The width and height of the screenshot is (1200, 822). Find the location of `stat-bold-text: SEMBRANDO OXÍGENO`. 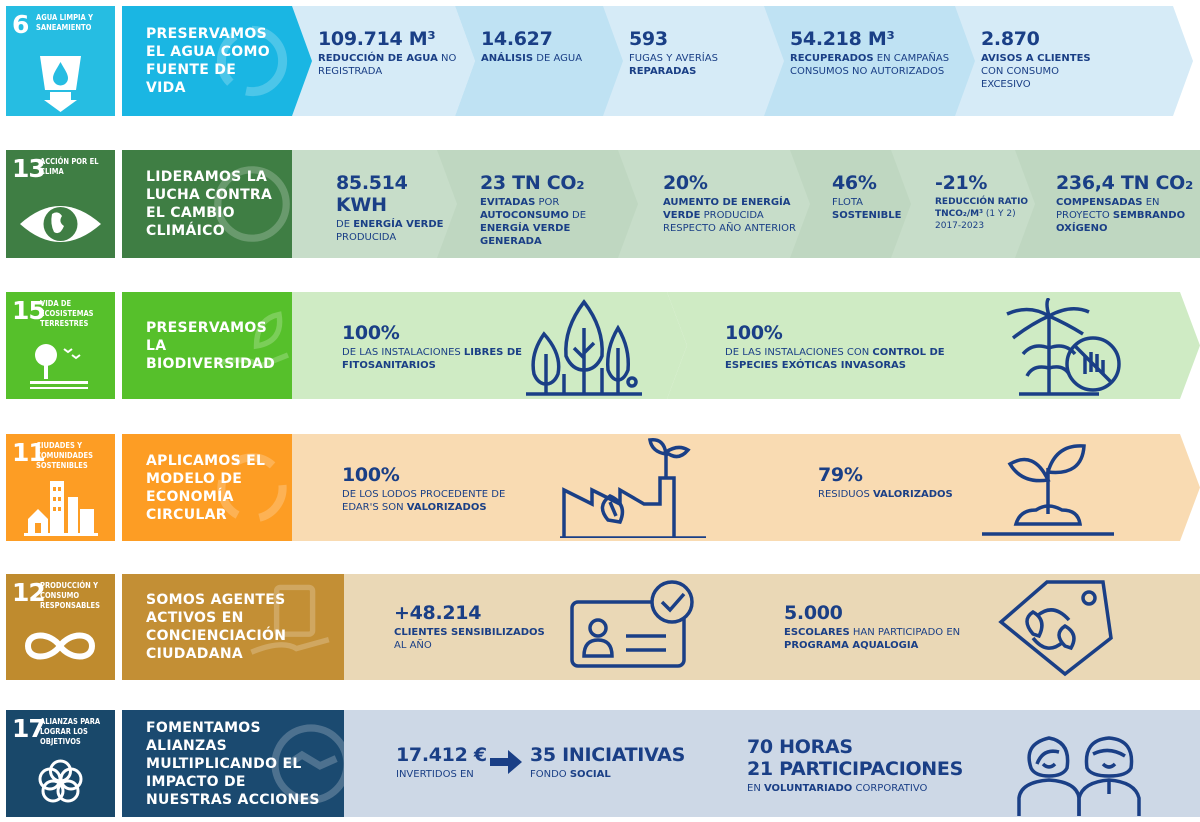

stat-bold-text: SEMBRANDO OXÍGENO is located at coordinates (1121, 222).